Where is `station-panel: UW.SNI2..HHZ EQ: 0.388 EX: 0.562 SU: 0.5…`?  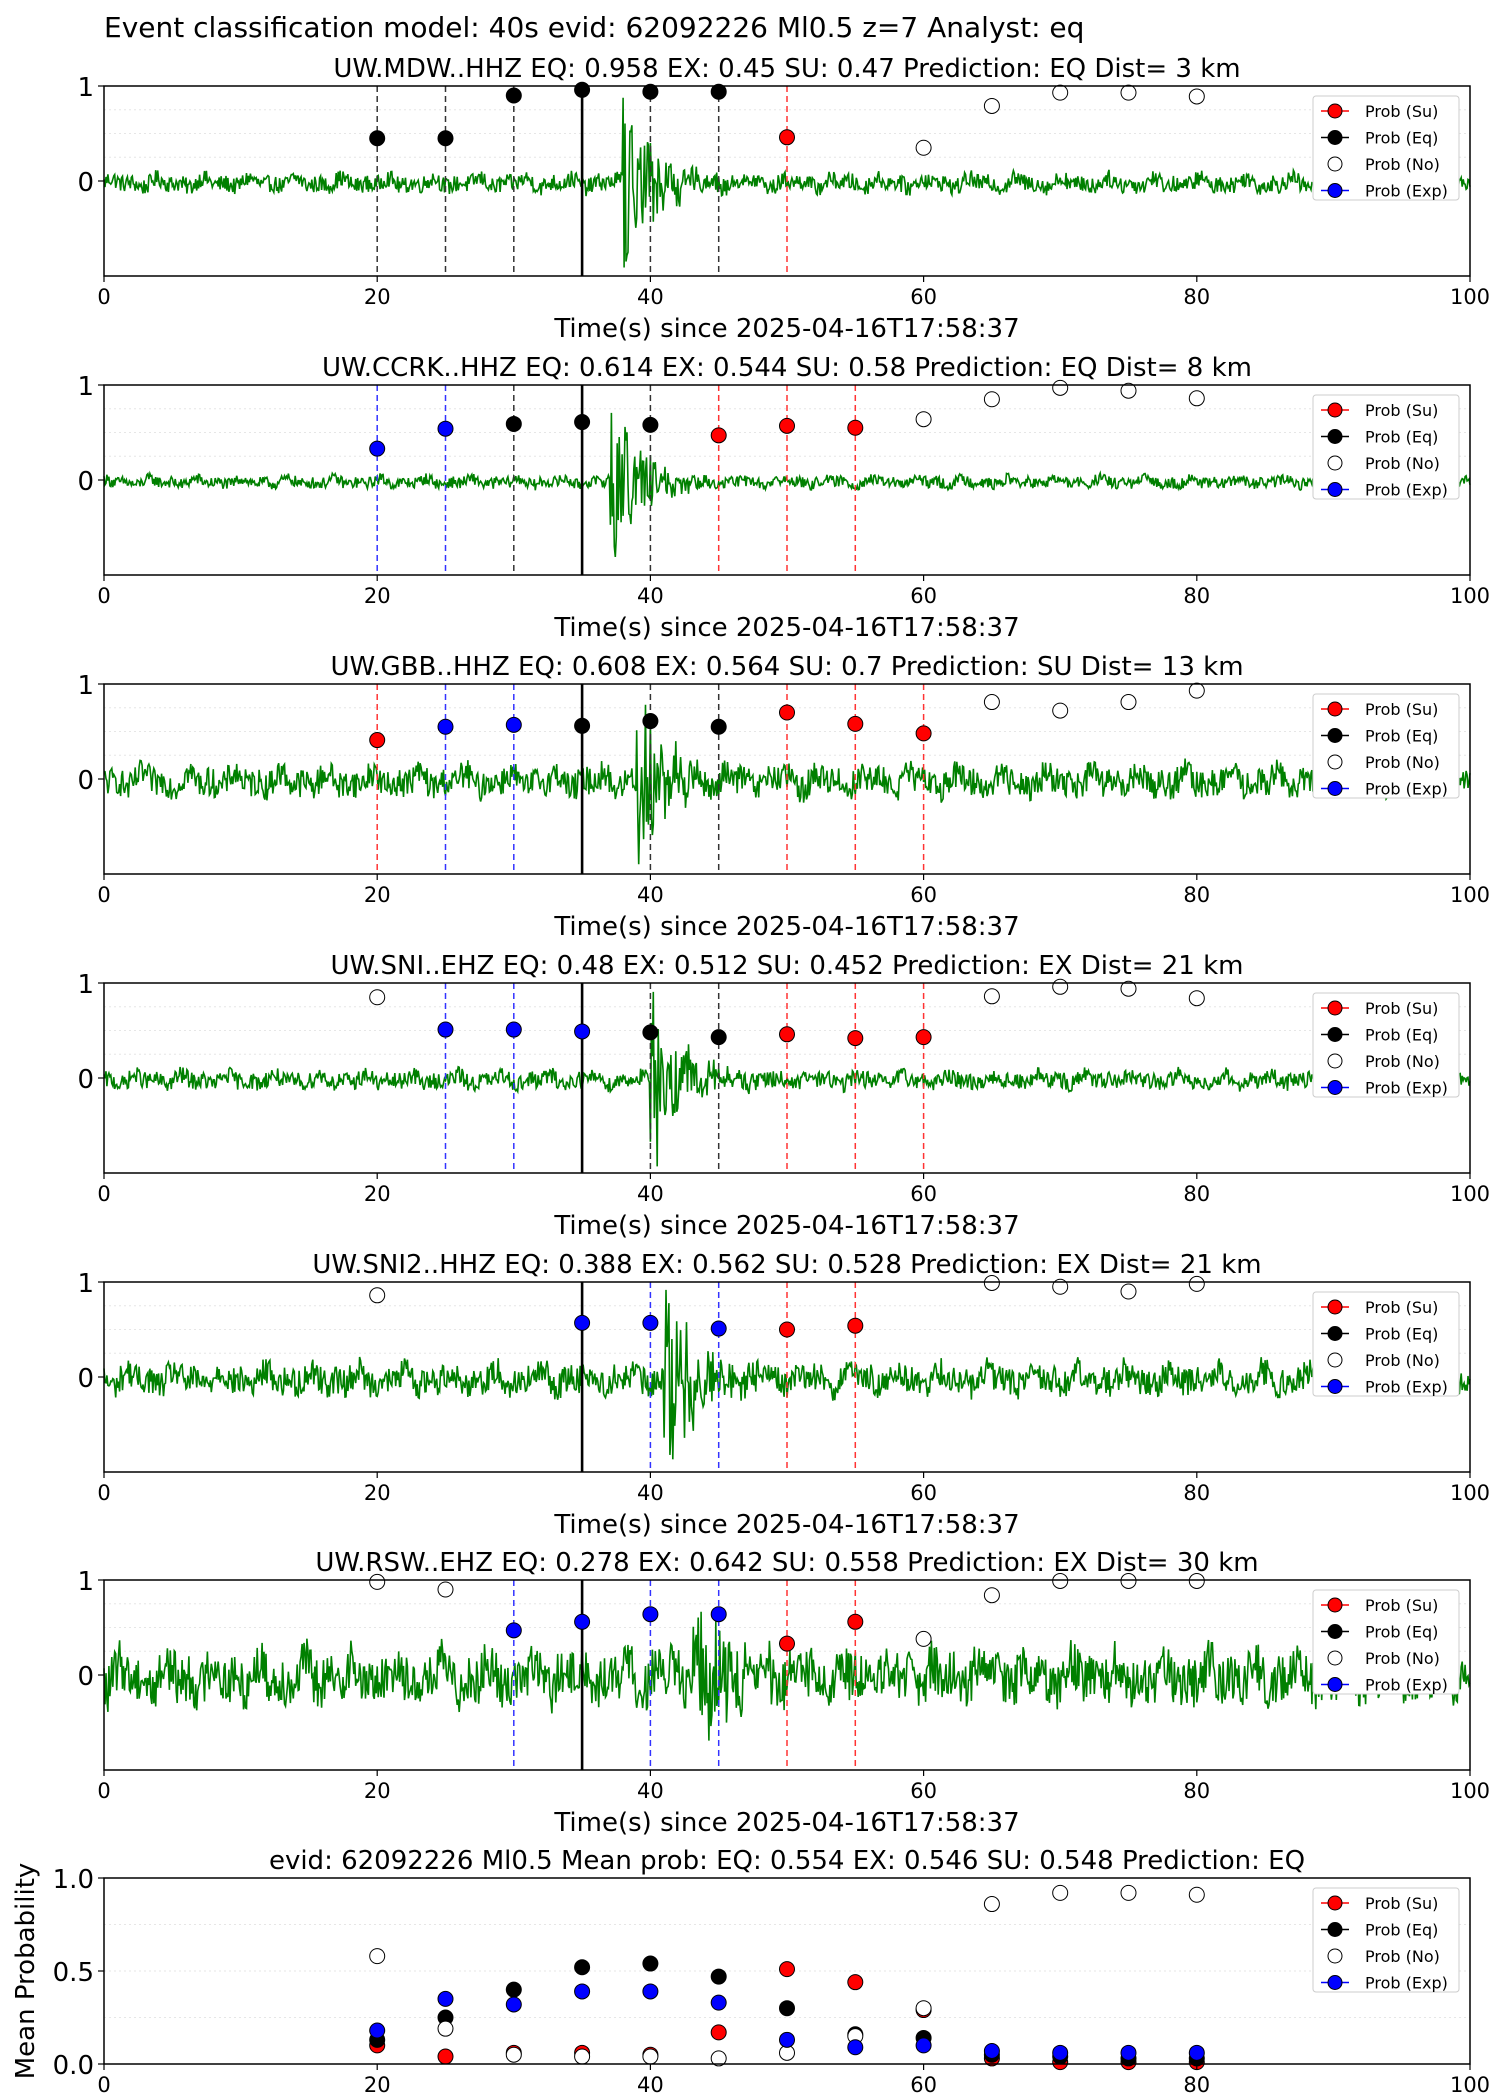
station-panel: UW.SNI2..HHZ EQ: 0.388 EX: 0.562 SU: 0.5… is located at coordinates (783, 1395).